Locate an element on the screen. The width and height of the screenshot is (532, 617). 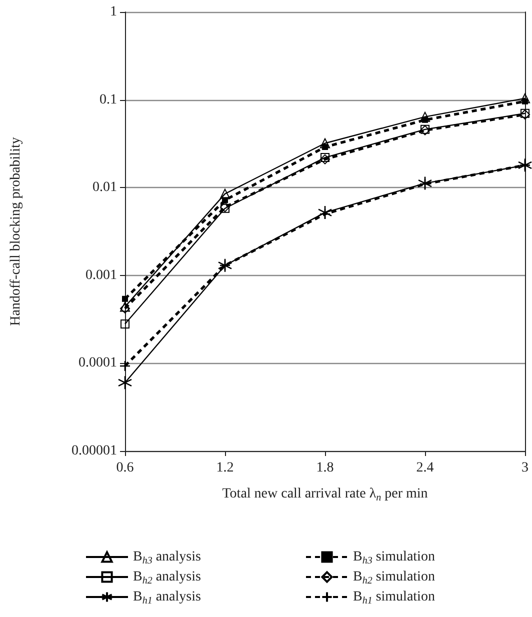
y-tick-label: 0.001 is located at coordinates (101, 275).